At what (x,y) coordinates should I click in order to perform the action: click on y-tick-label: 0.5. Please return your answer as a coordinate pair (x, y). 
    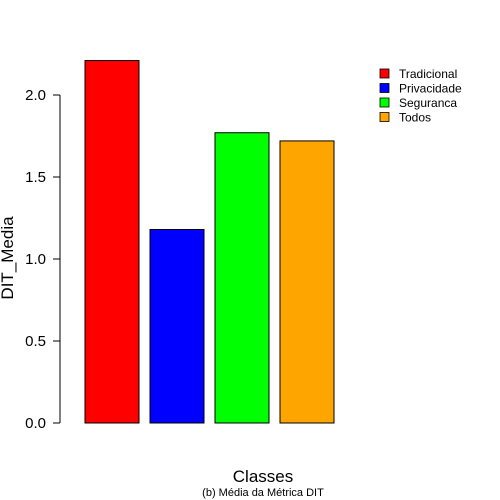
    Looking at the image, I should click on (35, 341).